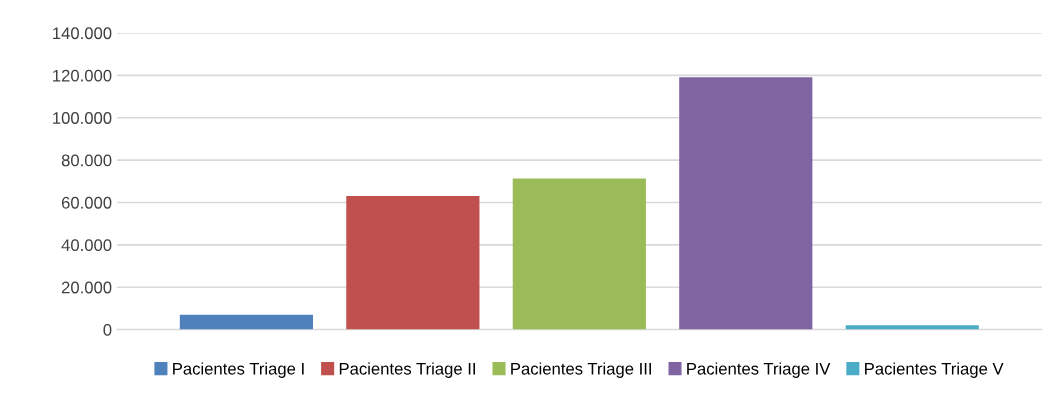  I want to click on y-tick-label: 140.000, so click(82, 33).